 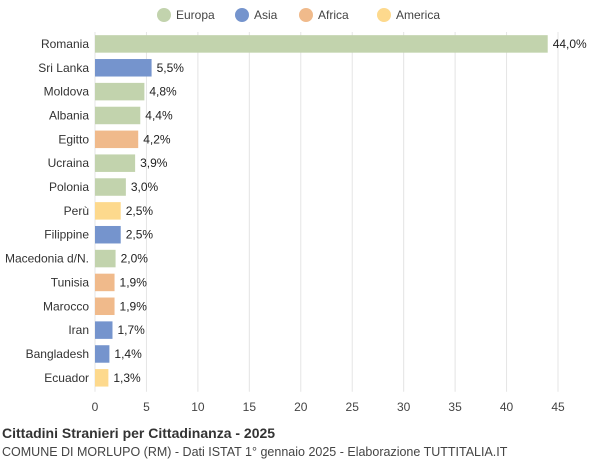 I want to click on category-label: Sri Lanka, so click(x=63, y=68).